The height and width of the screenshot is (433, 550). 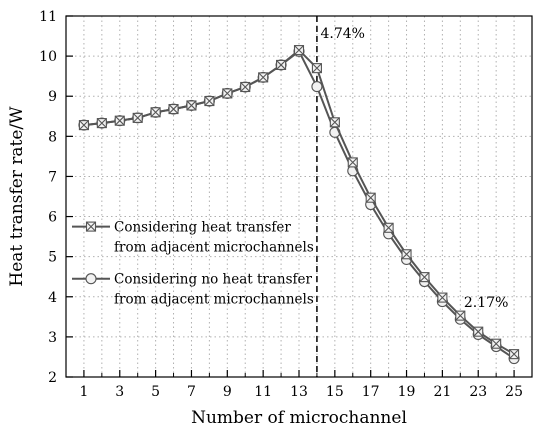 I want to click on x-tick-label: 5, so click(x=155, y=392).